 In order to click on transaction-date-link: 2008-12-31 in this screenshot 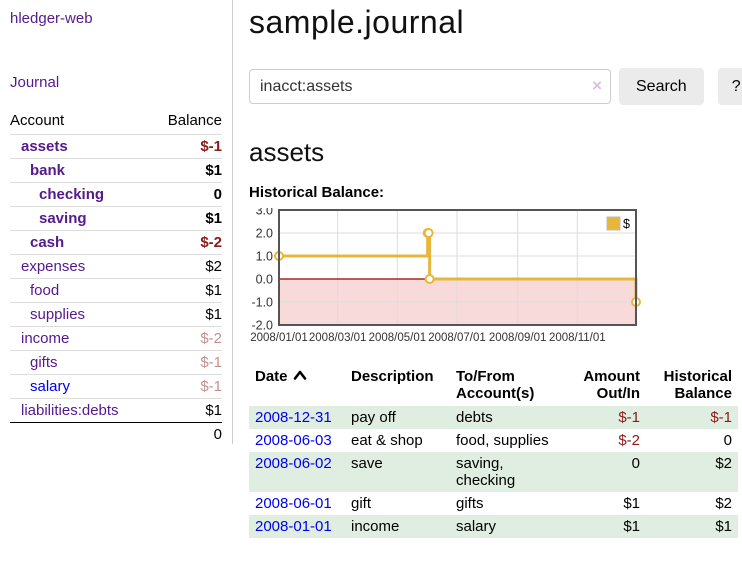, I will do `click(293, 417)`.